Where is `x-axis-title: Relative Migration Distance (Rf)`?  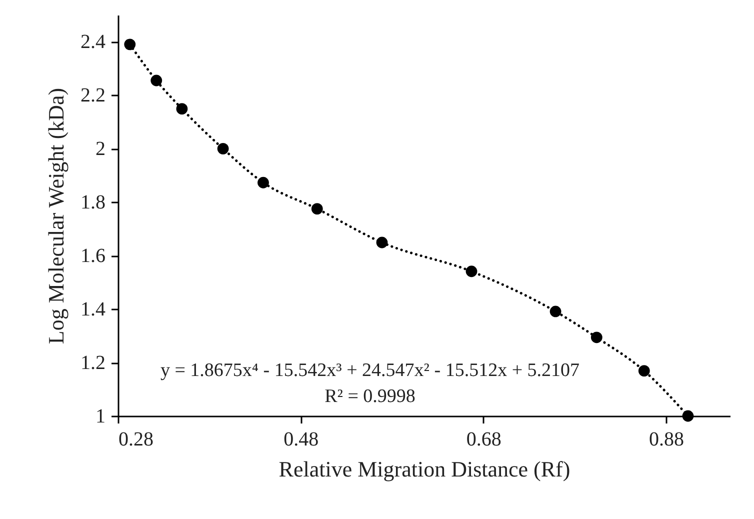
x-axis-title: Relative Migration Distance (Rf) is located at coordinates (424, 469).